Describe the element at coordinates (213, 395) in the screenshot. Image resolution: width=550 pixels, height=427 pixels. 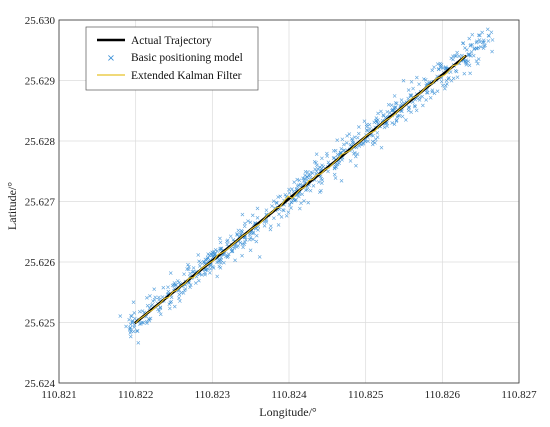
I see `x-tick-label: 110.823` at that location.